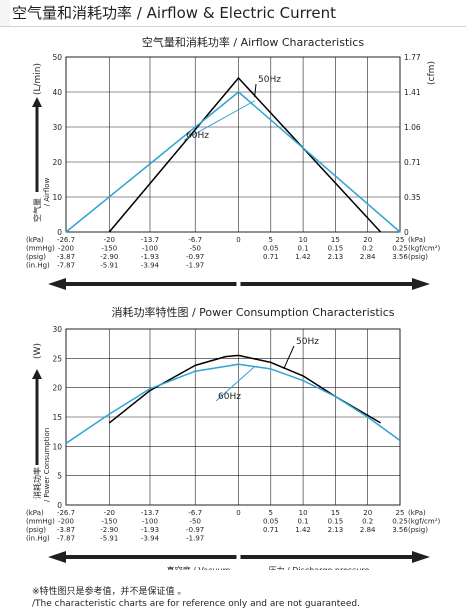 This screenshot has width=466, height=614. Describe the element at coordinates (412, 57) in the screenshot. I see `y-right-tick-label: 1.77` at that location.